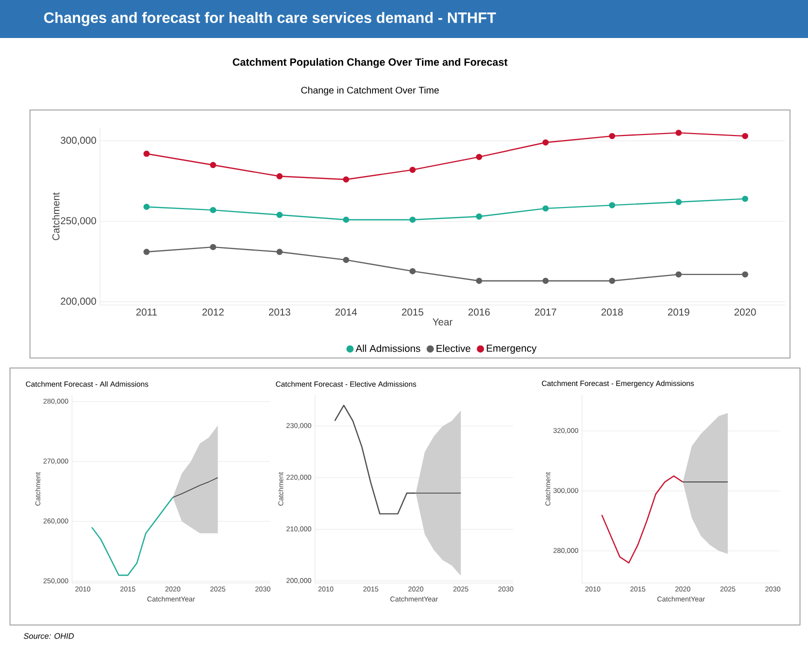  I want to click on x-tick-label: 2018, so click(612, 312).